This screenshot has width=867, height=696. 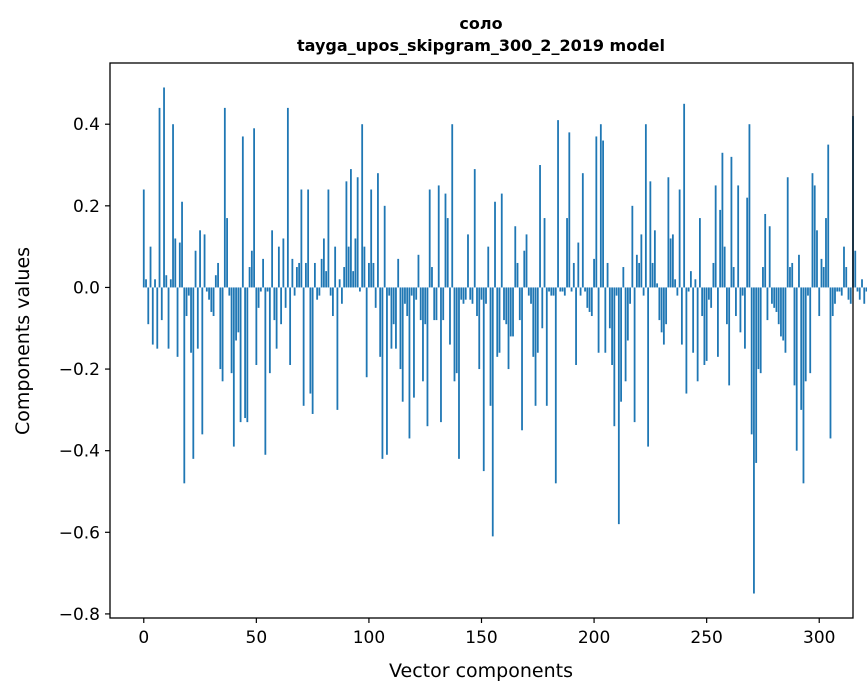 What do you see at coordinates (481, 671) in the screenshot?
I see `x-axis-label: Vector components` at bounding box center [481, 671].